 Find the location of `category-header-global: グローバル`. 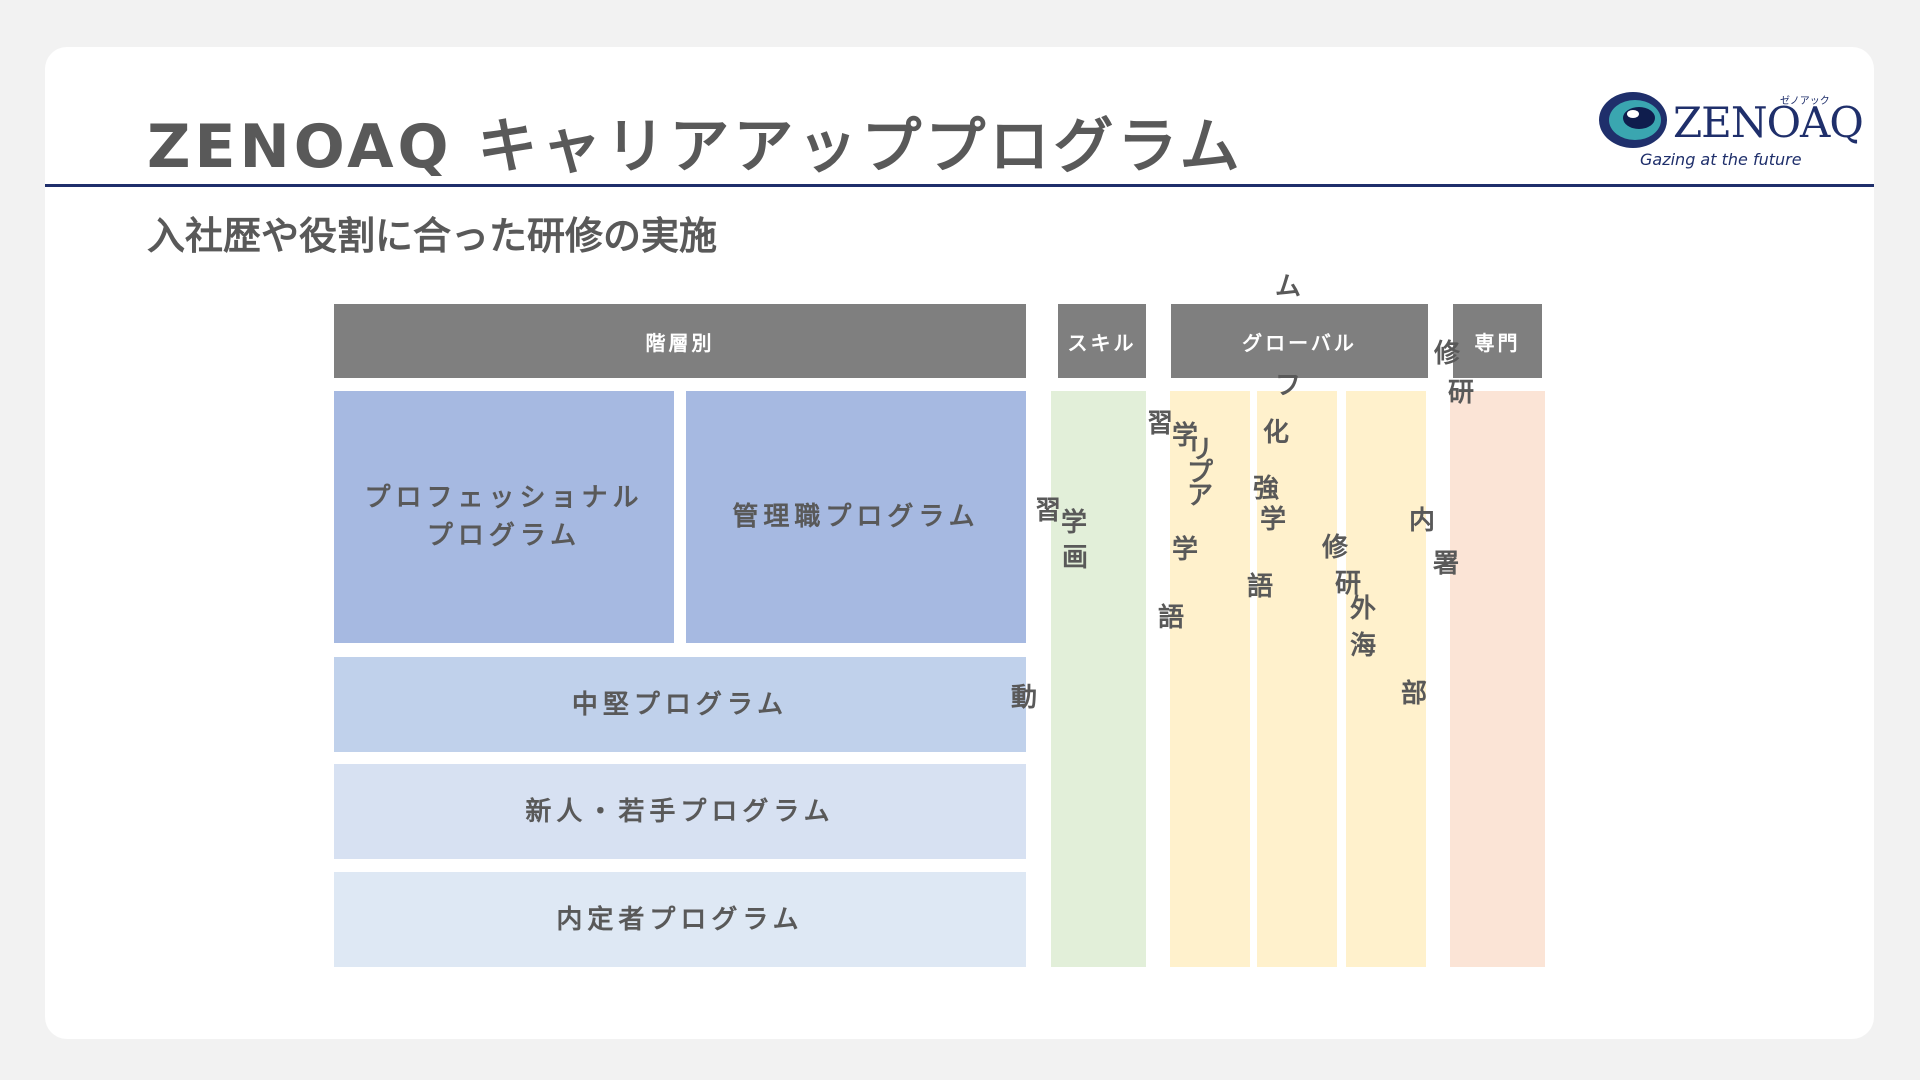

category-header-global: グローバル is located at coordinates (1299, 341).